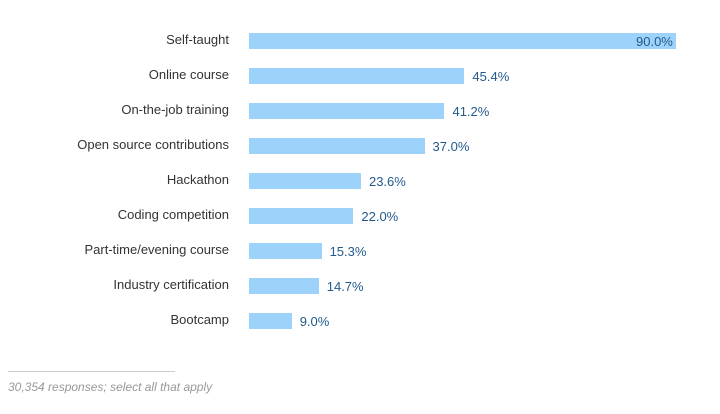 The image size is (720, 414). Describe the element at coordinates (654, 41) in the screenshot. I see `value-label: 90.0%` at that location.